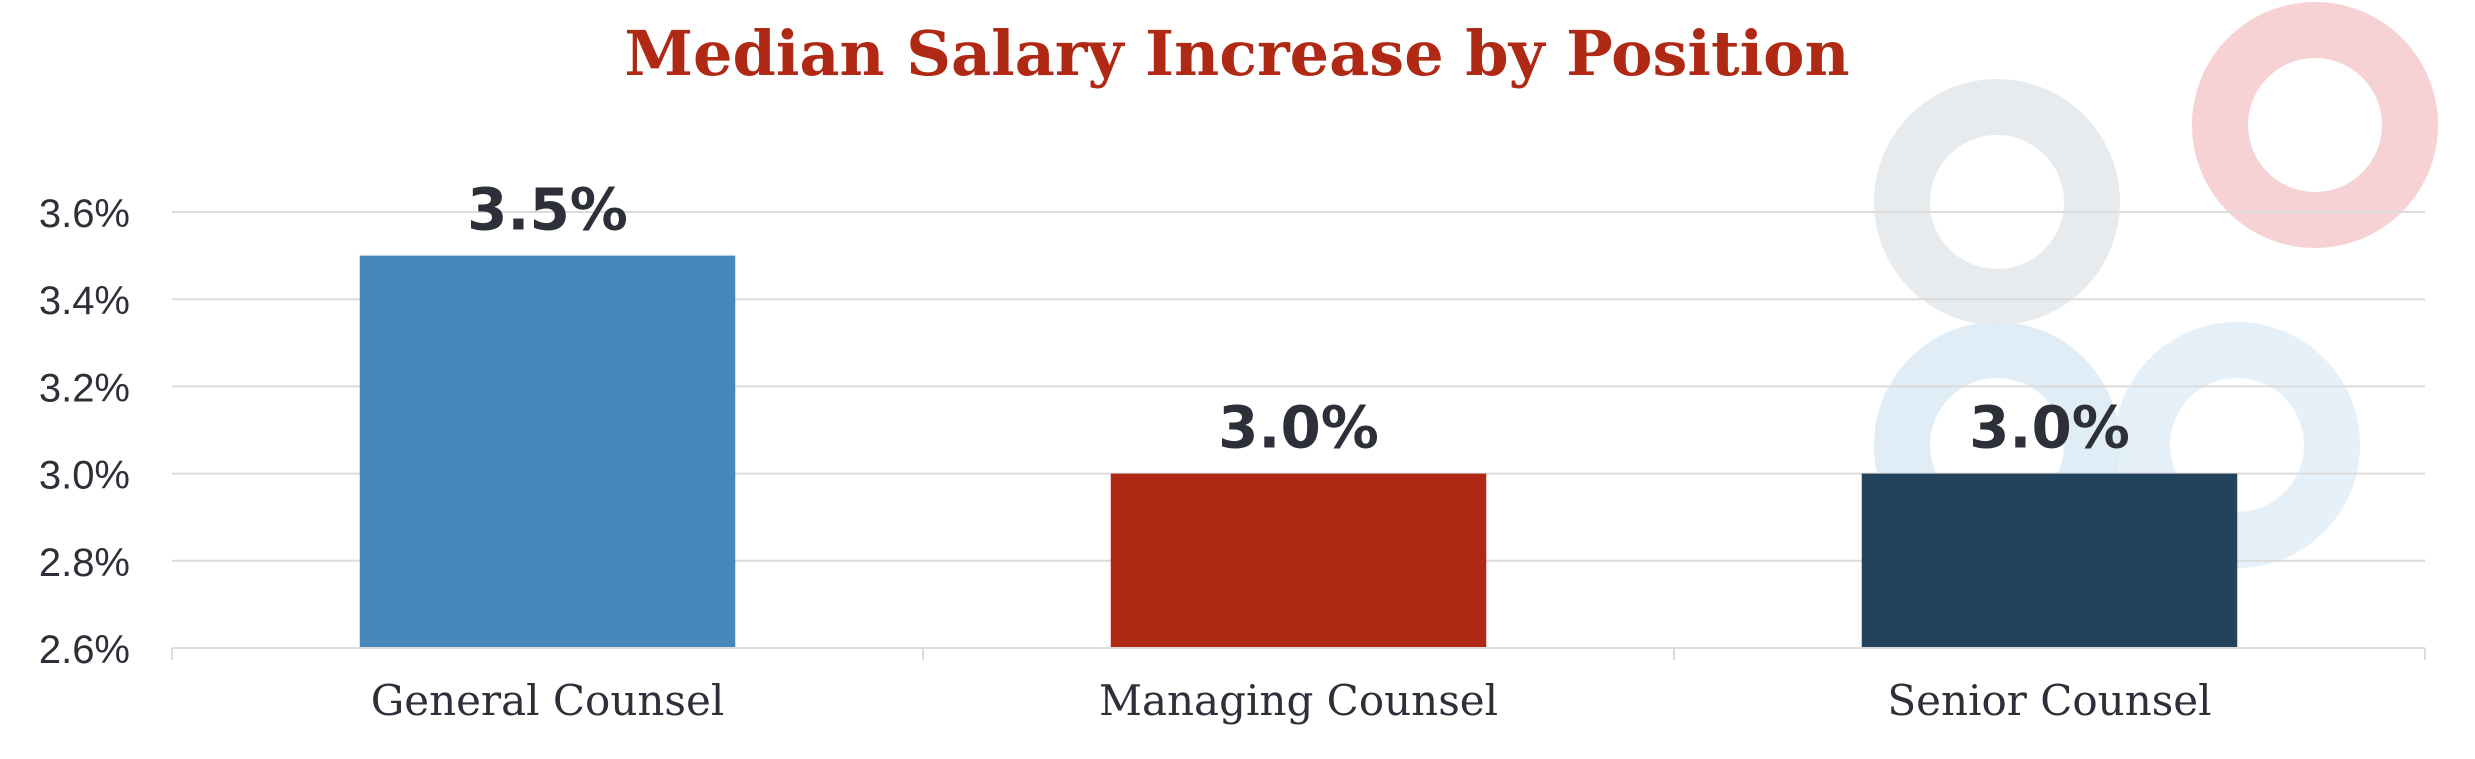  I want to click on chart-title: Median Salary Increase by Position, so click(1236, 53).